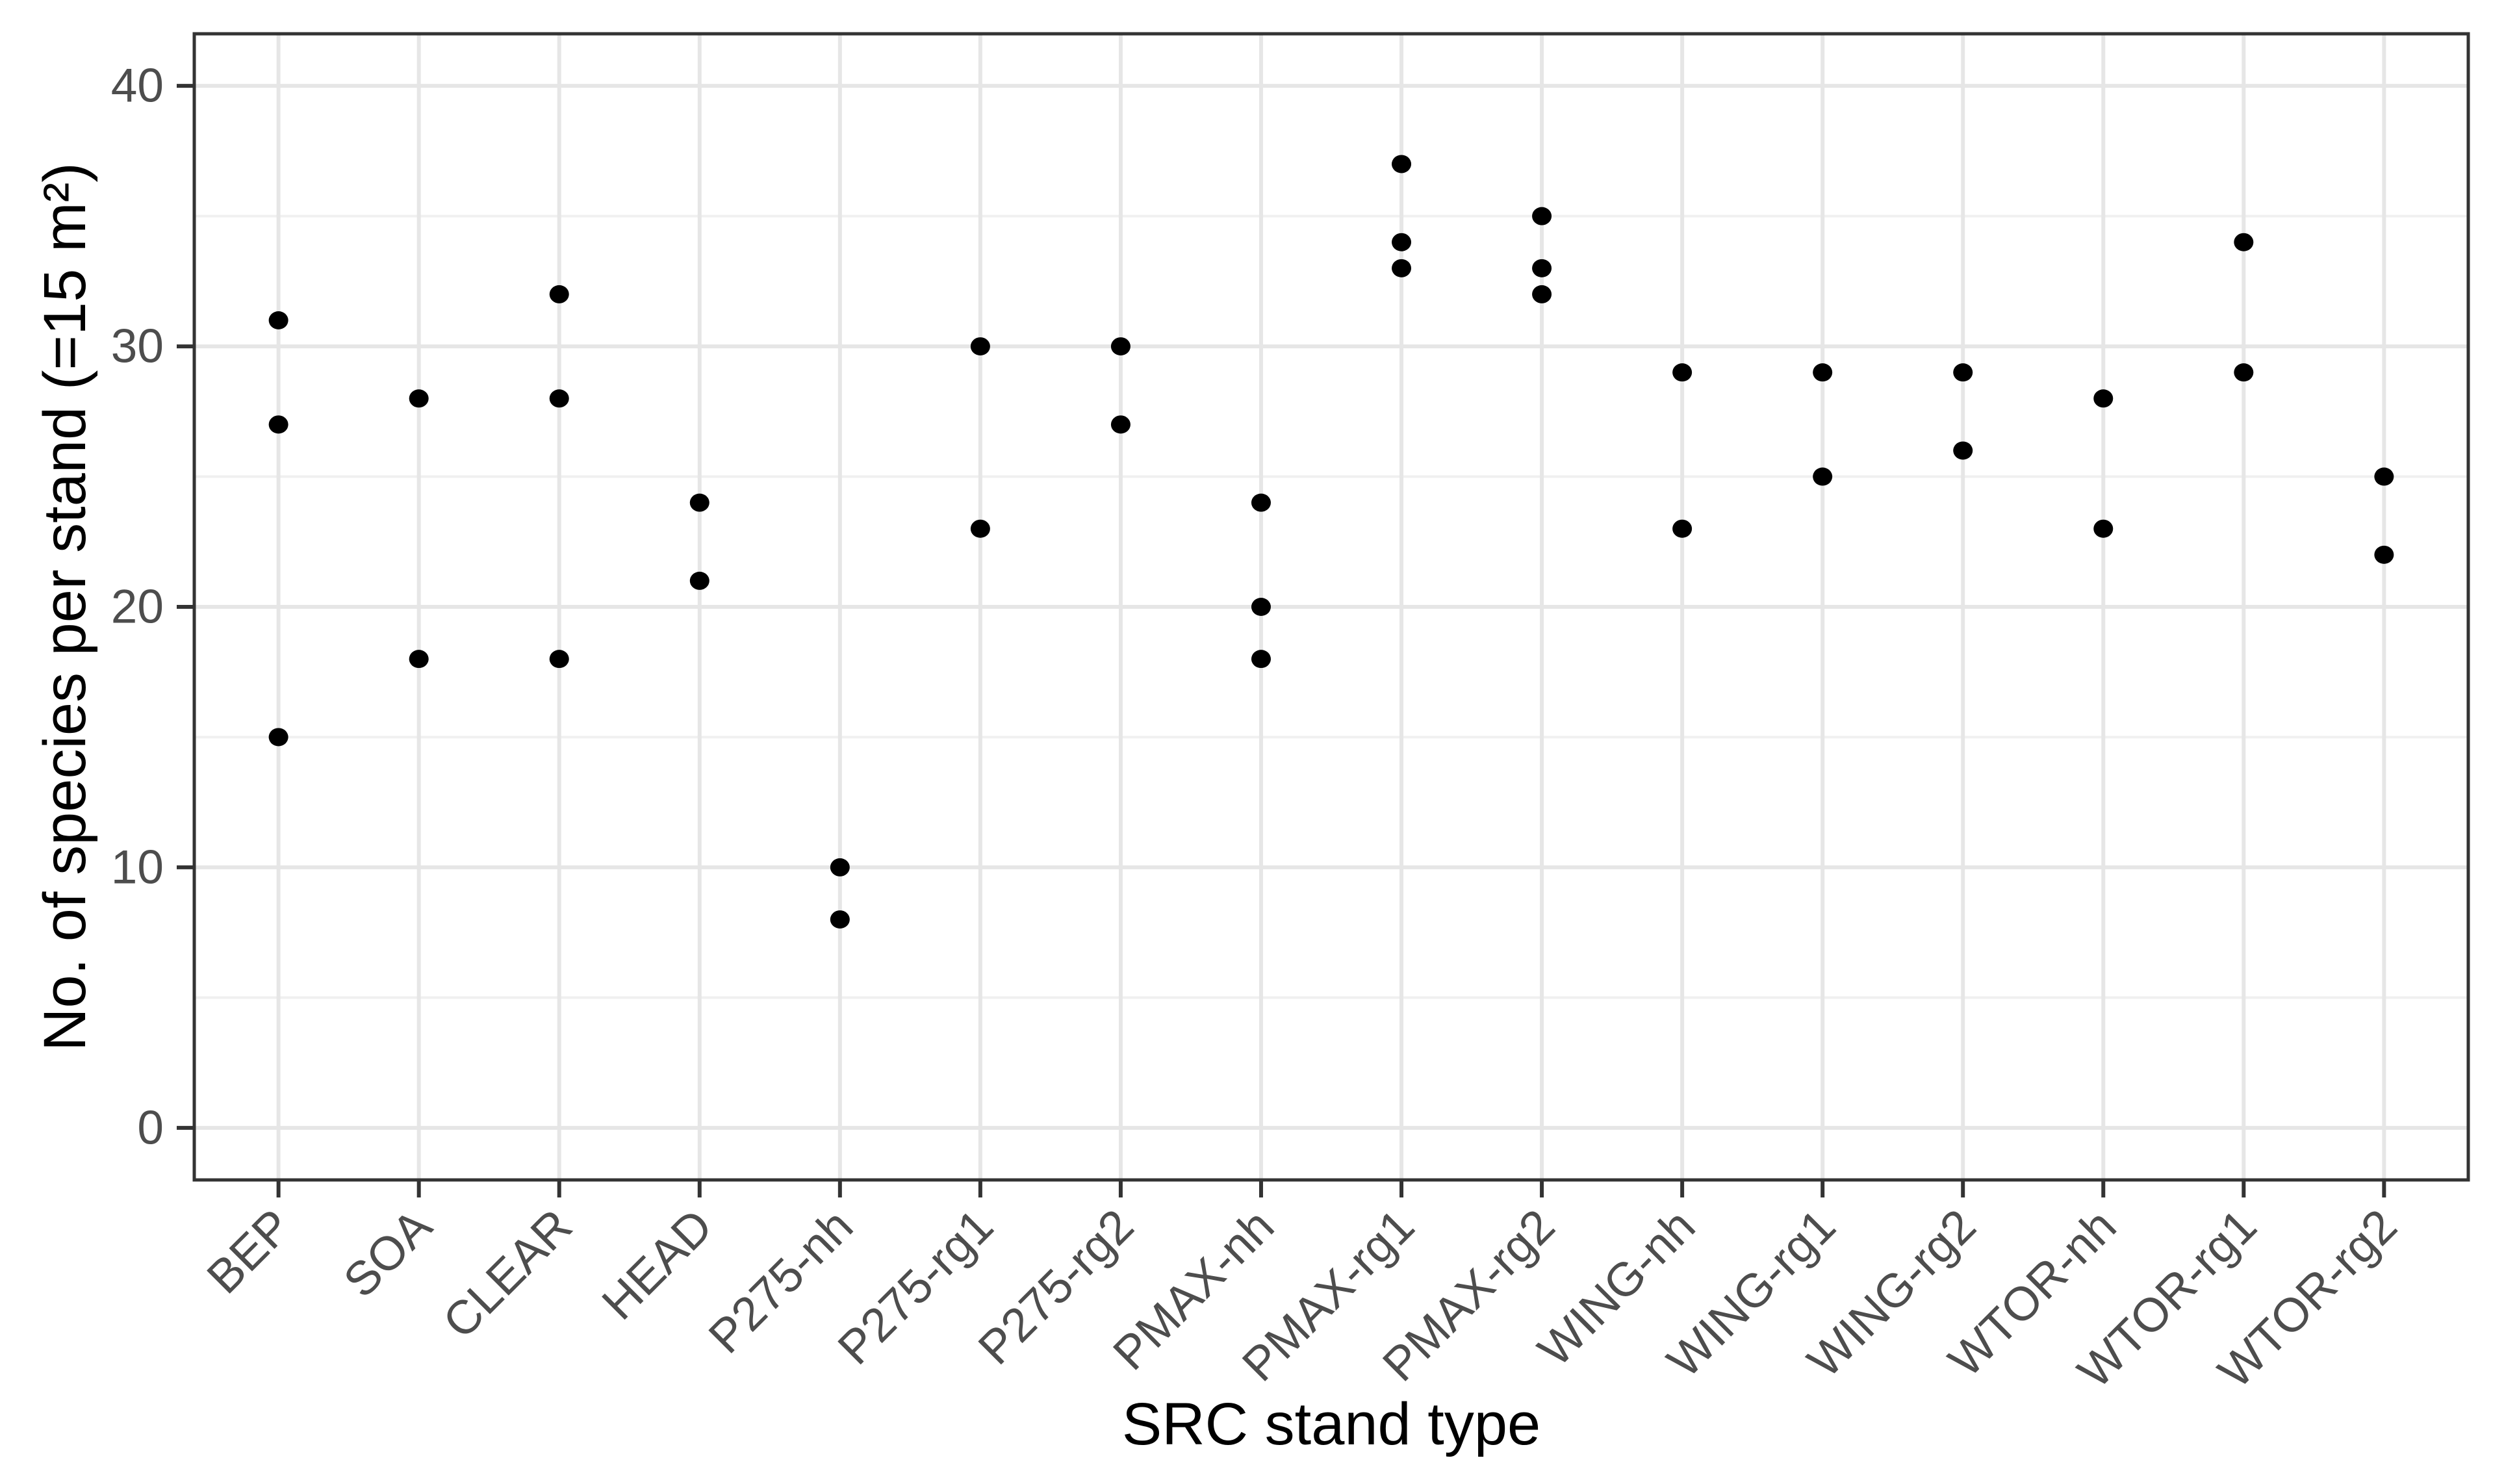 The width and height of the screenshot is (2517, 1484). Describe the element at coordinates (65, 607) in the screenshot. I see `y-axis-title: No. of species per stand (=15 m²)` at that location.